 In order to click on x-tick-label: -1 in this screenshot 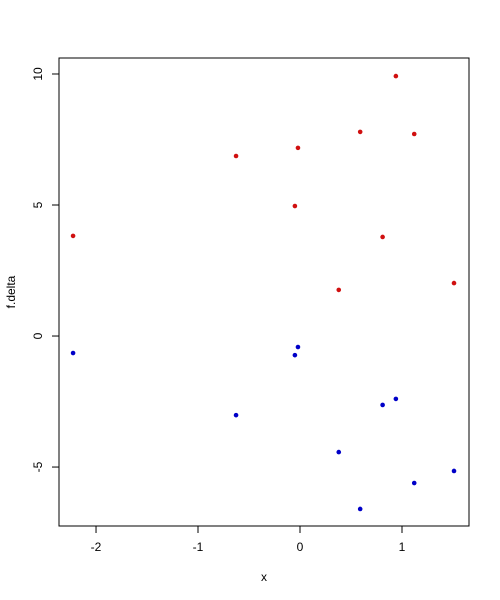, I will do `click(198, 547)`.